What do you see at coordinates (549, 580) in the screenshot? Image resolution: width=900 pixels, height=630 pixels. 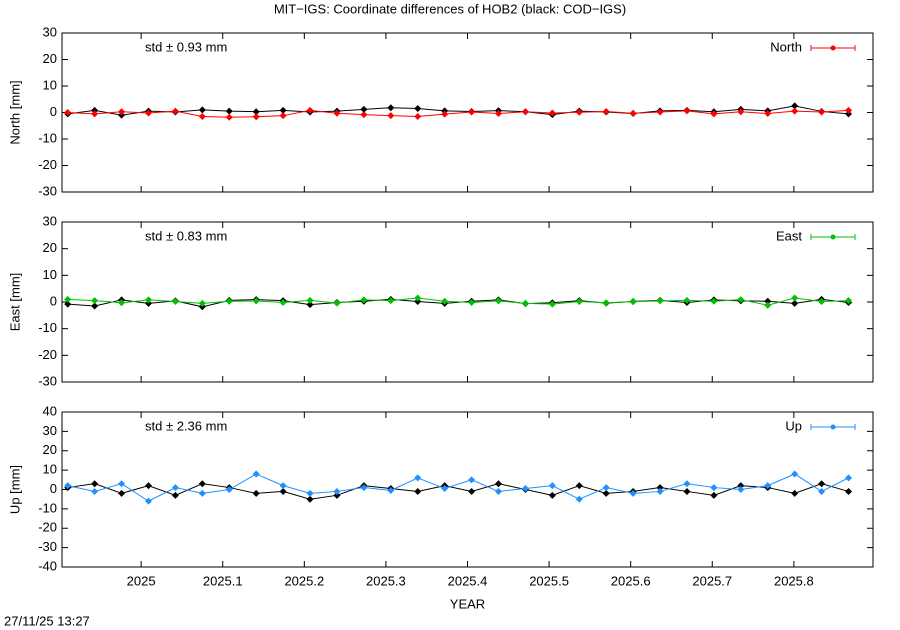 I see `x-tick-label: 2025.5` at bounding box center [549, 580].